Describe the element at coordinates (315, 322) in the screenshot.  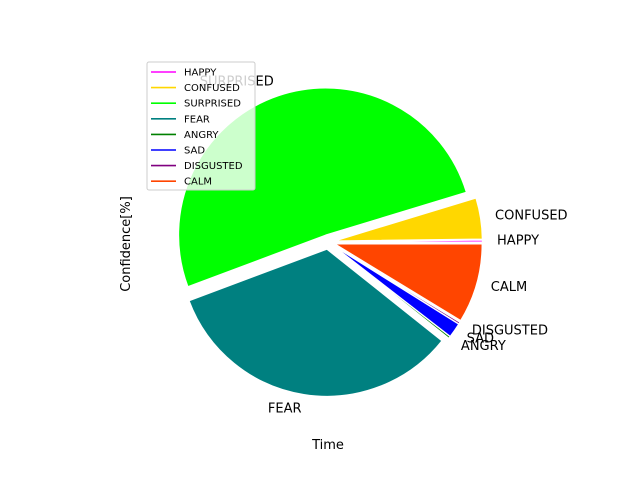
I see `pie-slice-fear` at that location.